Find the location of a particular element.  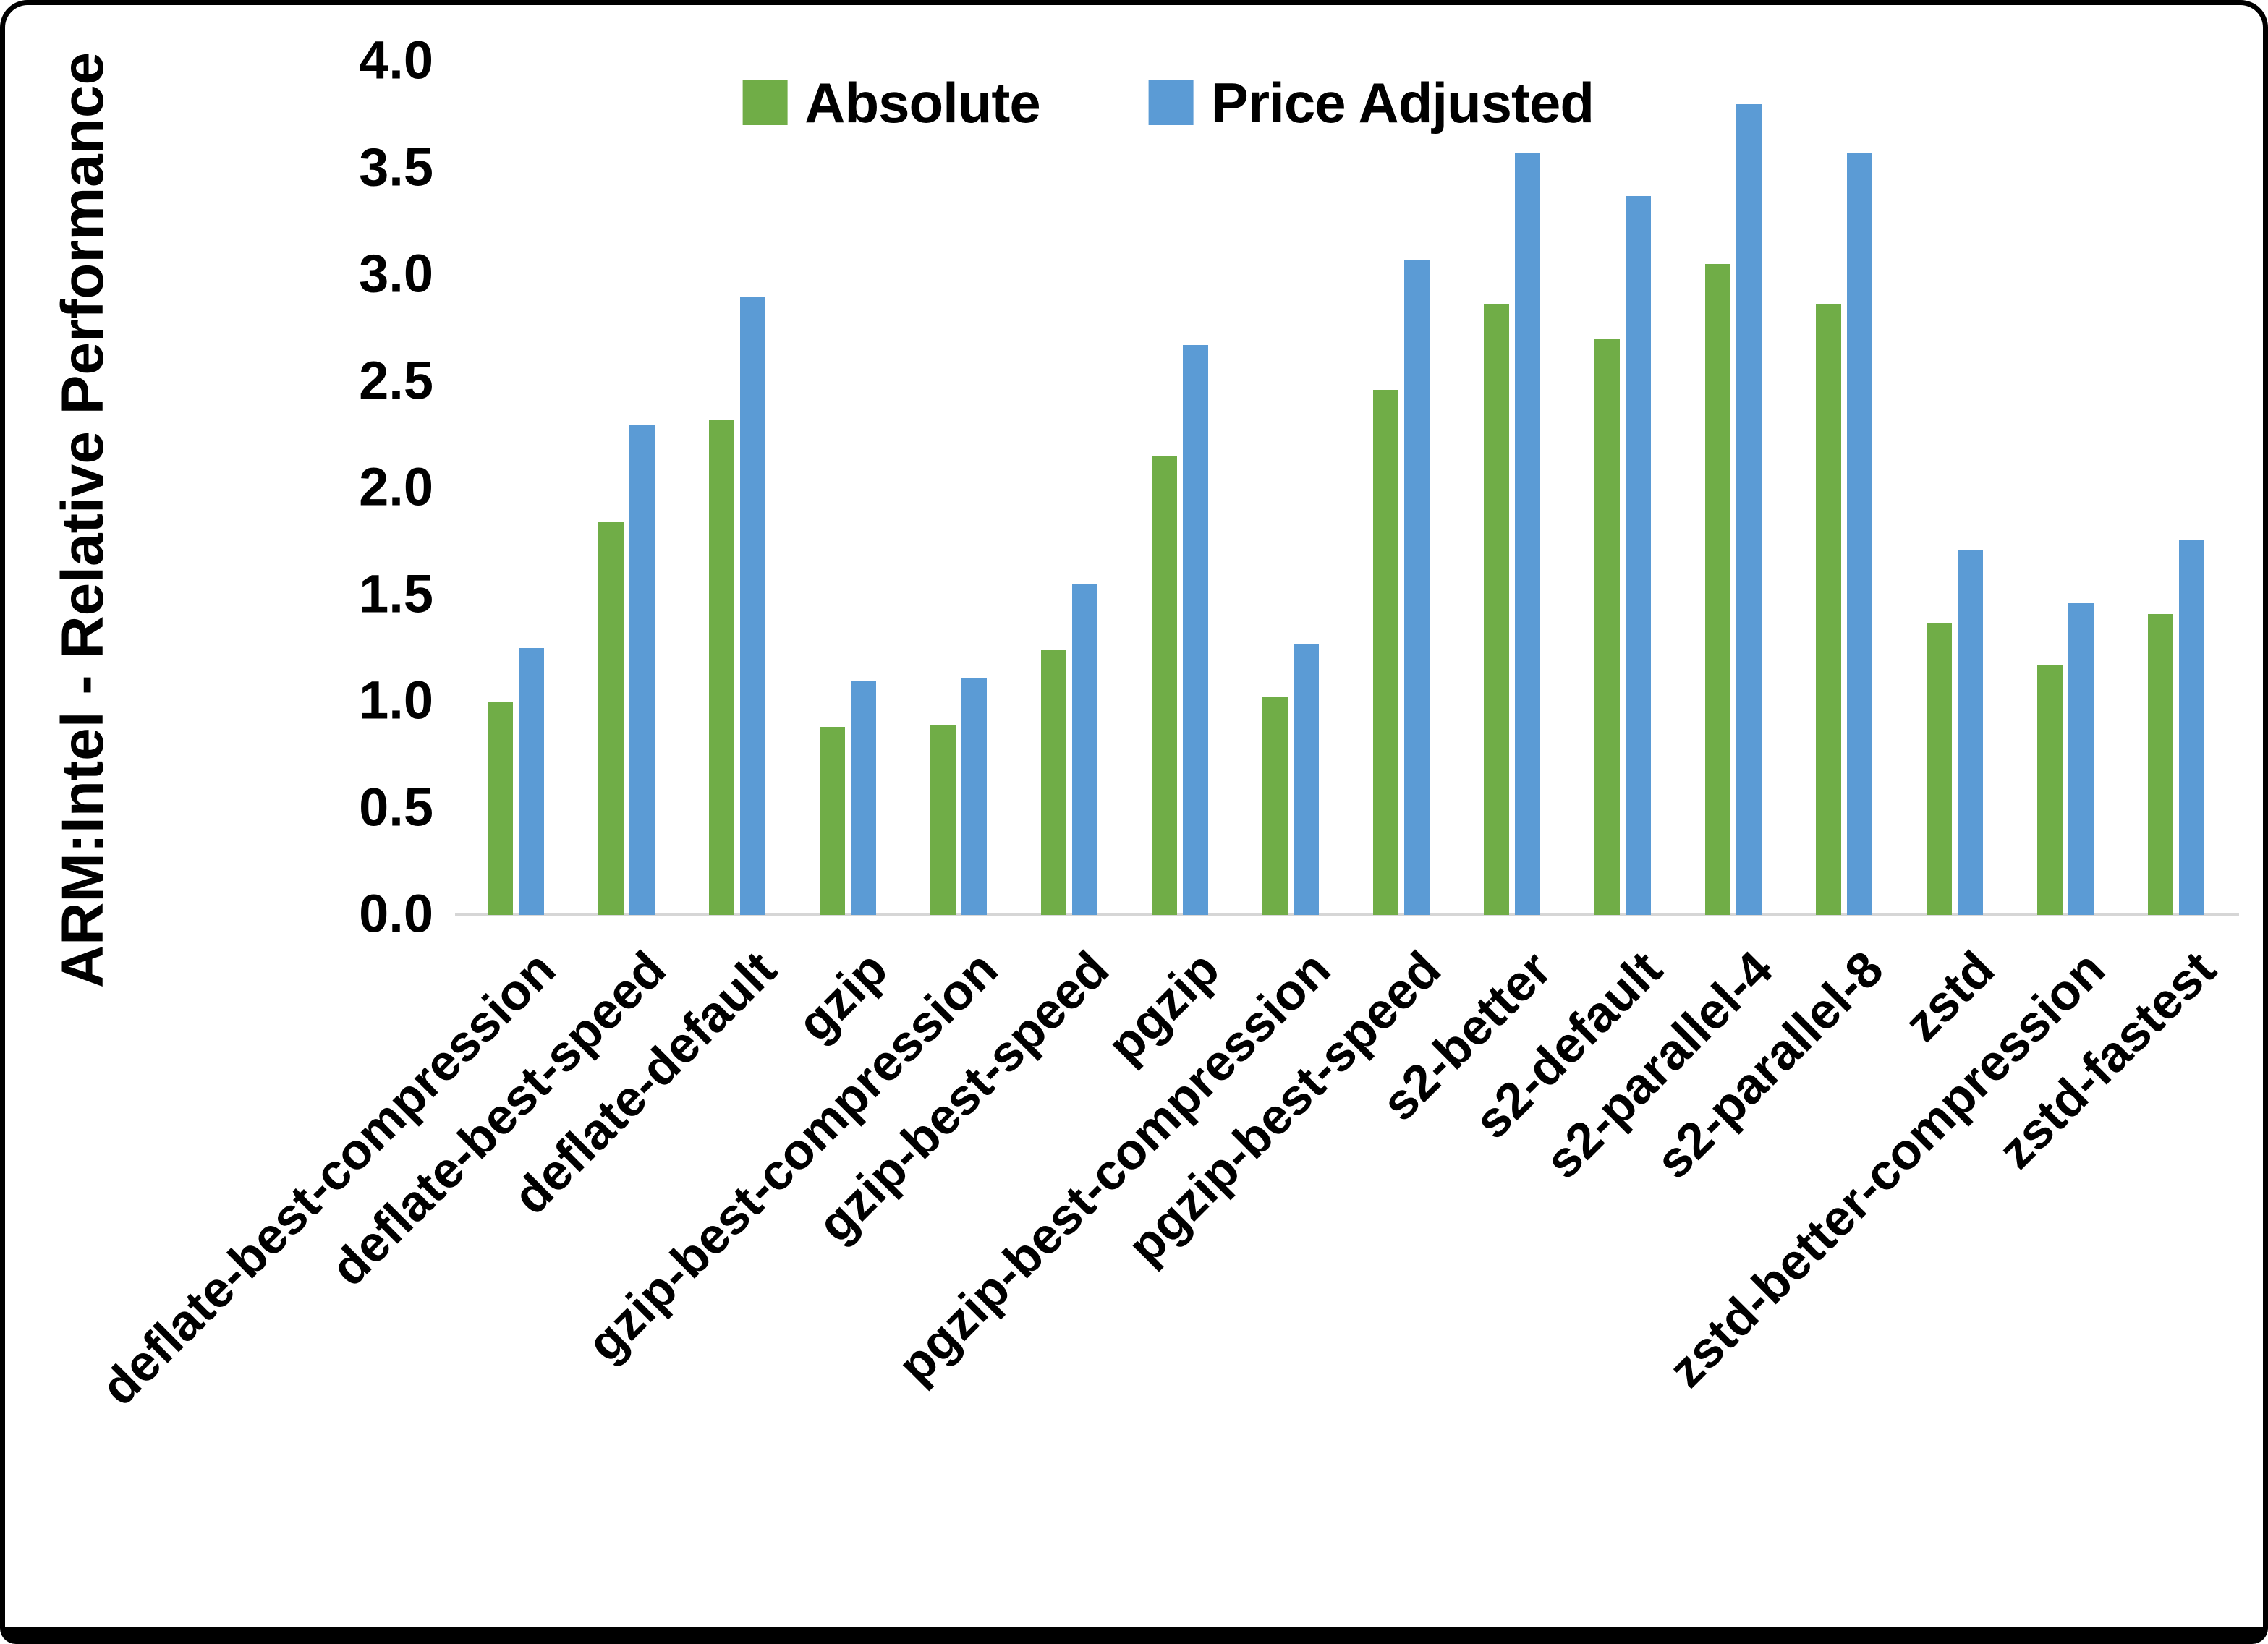

y-tick-label: 2.0 is located at coordinates (396, 486).